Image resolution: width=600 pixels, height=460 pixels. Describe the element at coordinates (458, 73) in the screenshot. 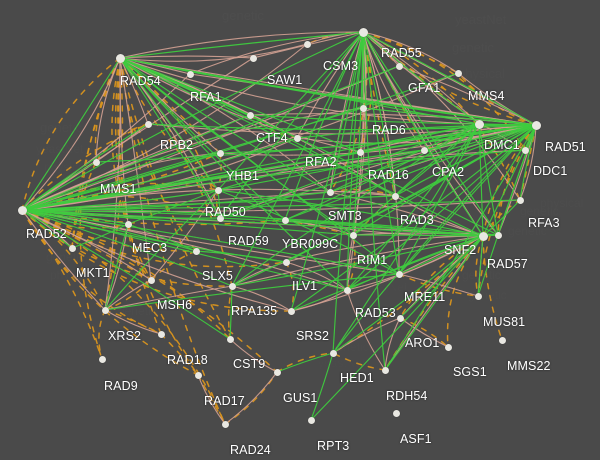

I see `graph-node-mms4` at that location.